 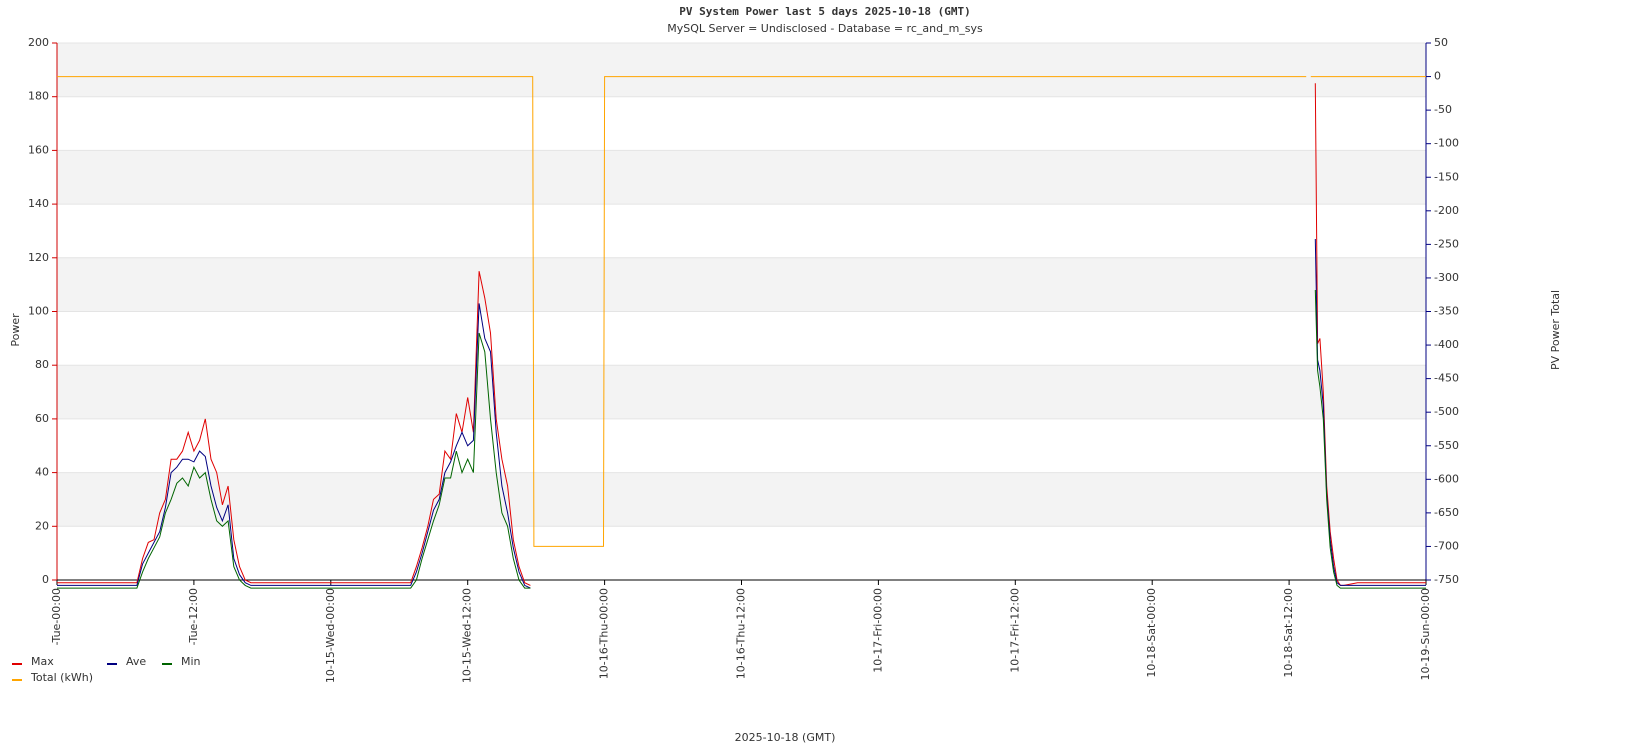 What do you see at coordinates (38, 96) in the screenshot?
I see `y-tick-label: 180` at bounding box center [38, 96].